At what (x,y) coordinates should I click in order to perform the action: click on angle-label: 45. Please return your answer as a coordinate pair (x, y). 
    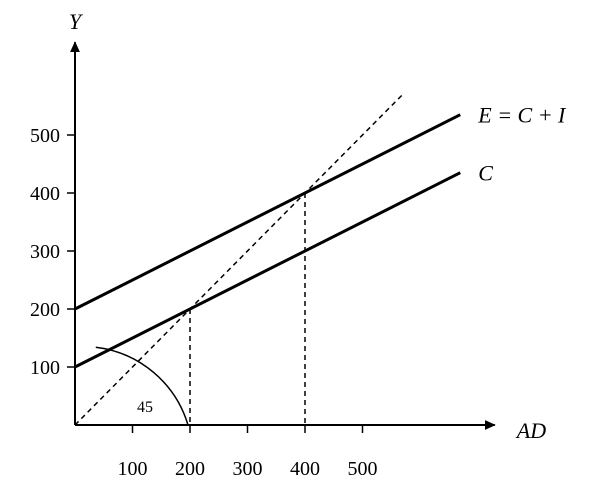
    Looking at the image, I should click on (145, 407).